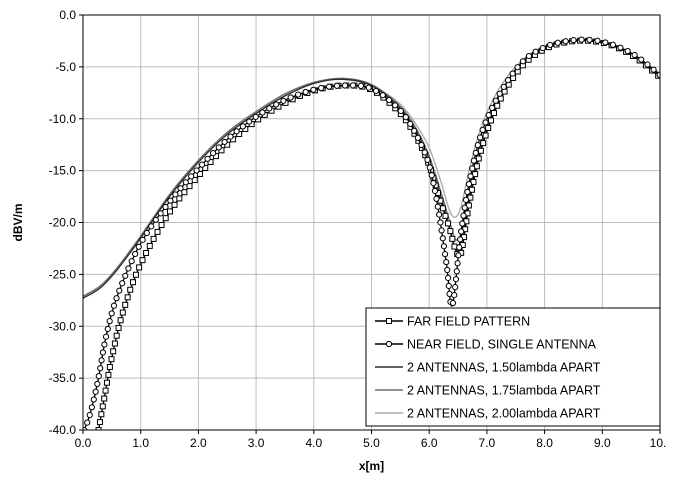 The width and height of the screenshot is (679, 484). I want to click on y-tick-label: -5.0, so click(65, 67).